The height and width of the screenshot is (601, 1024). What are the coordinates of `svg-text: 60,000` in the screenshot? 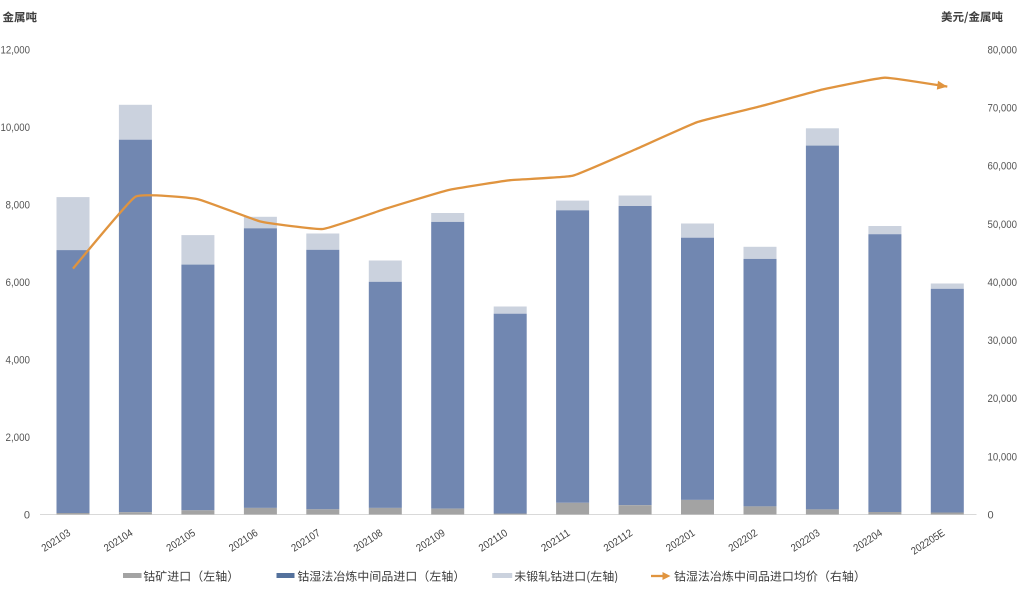 It's located at (1003, 167).